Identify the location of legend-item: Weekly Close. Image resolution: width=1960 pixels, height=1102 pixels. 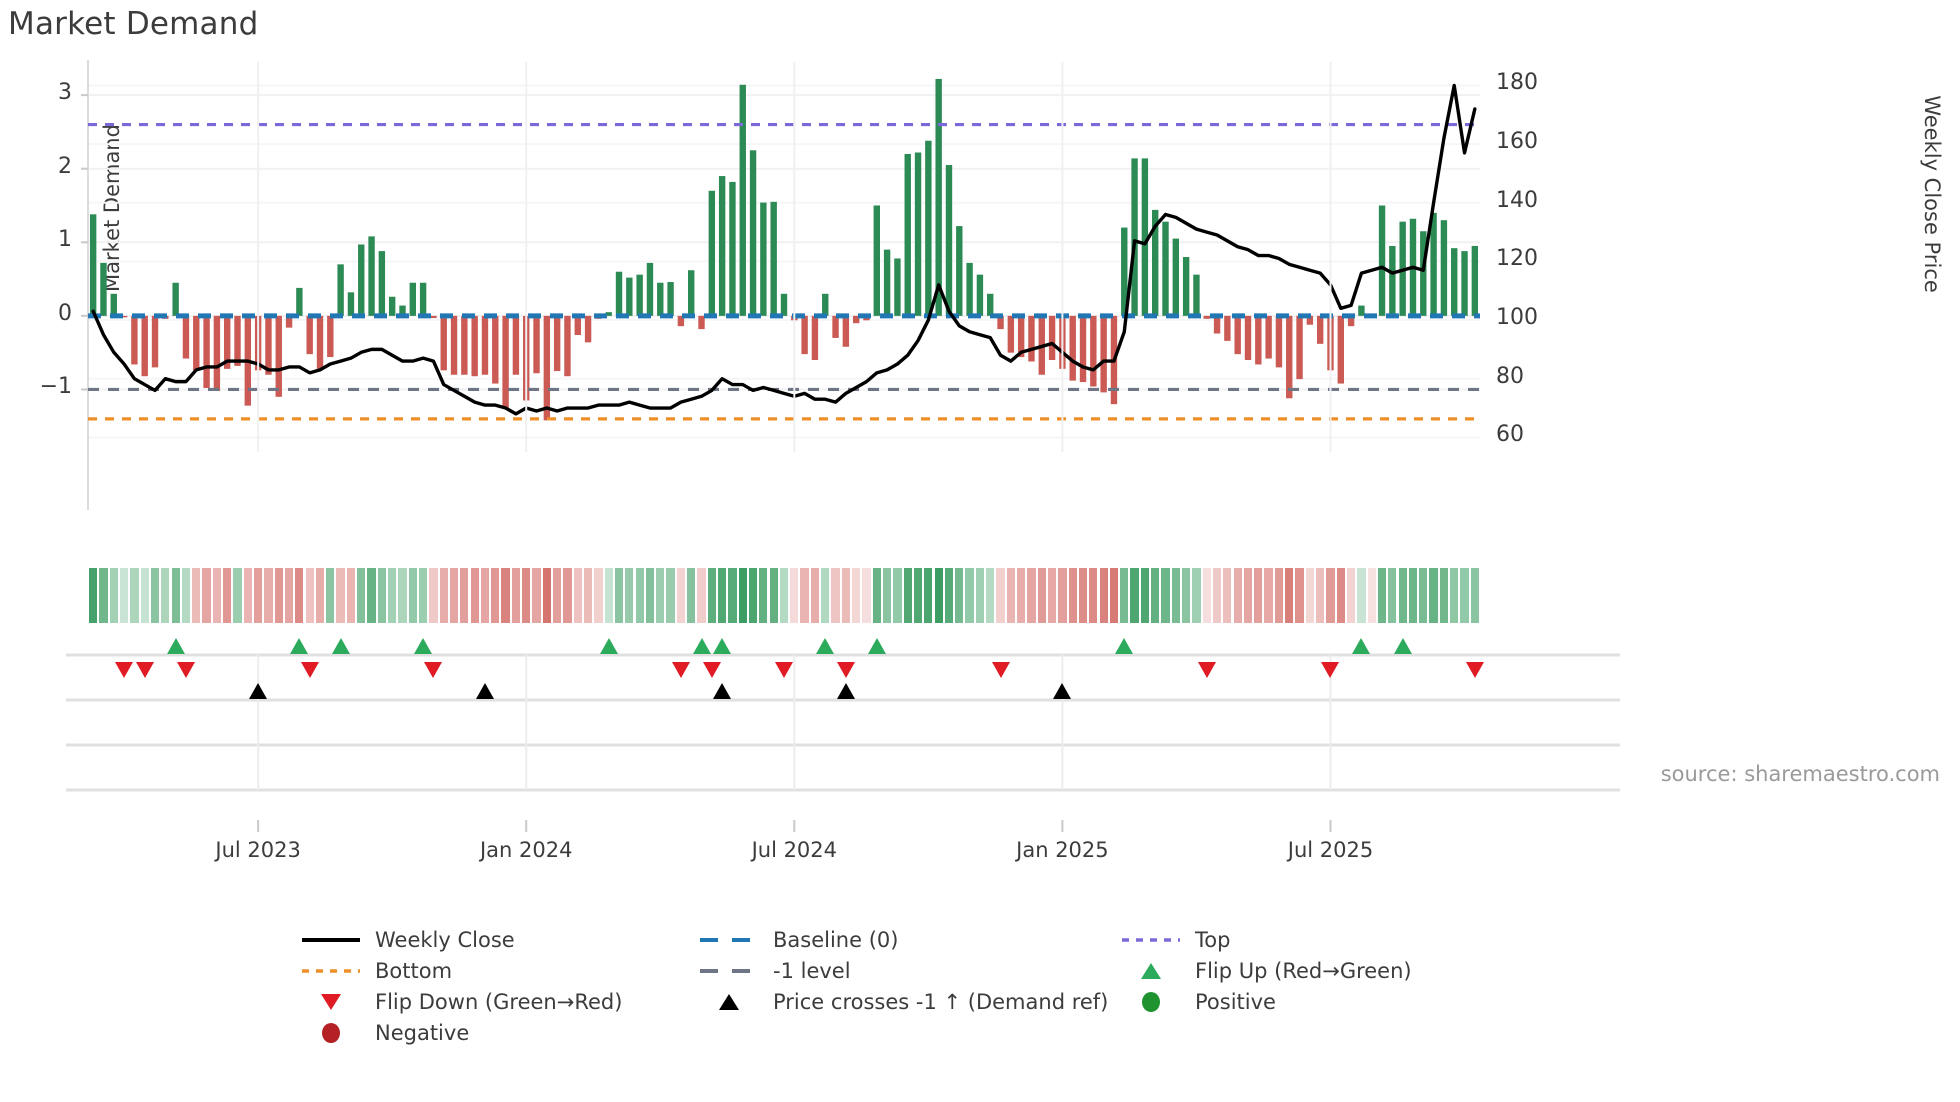
(407, 940).